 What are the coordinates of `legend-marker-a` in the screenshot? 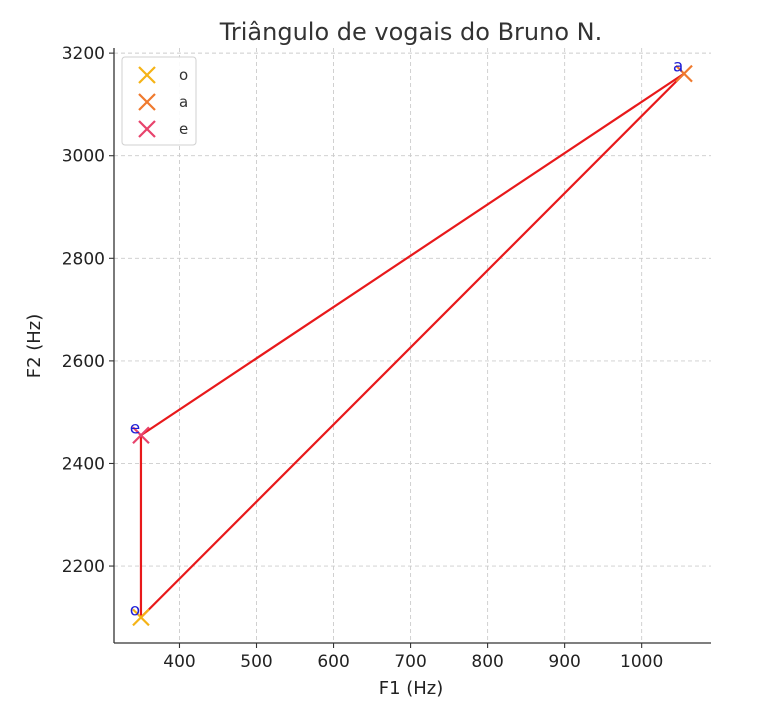 It's located at (147, 102).